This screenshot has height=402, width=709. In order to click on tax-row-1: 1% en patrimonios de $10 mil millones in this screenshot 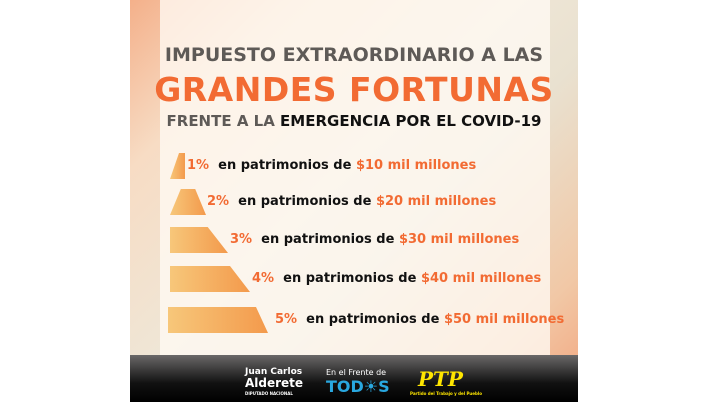, I will do `click(354, 168)`.